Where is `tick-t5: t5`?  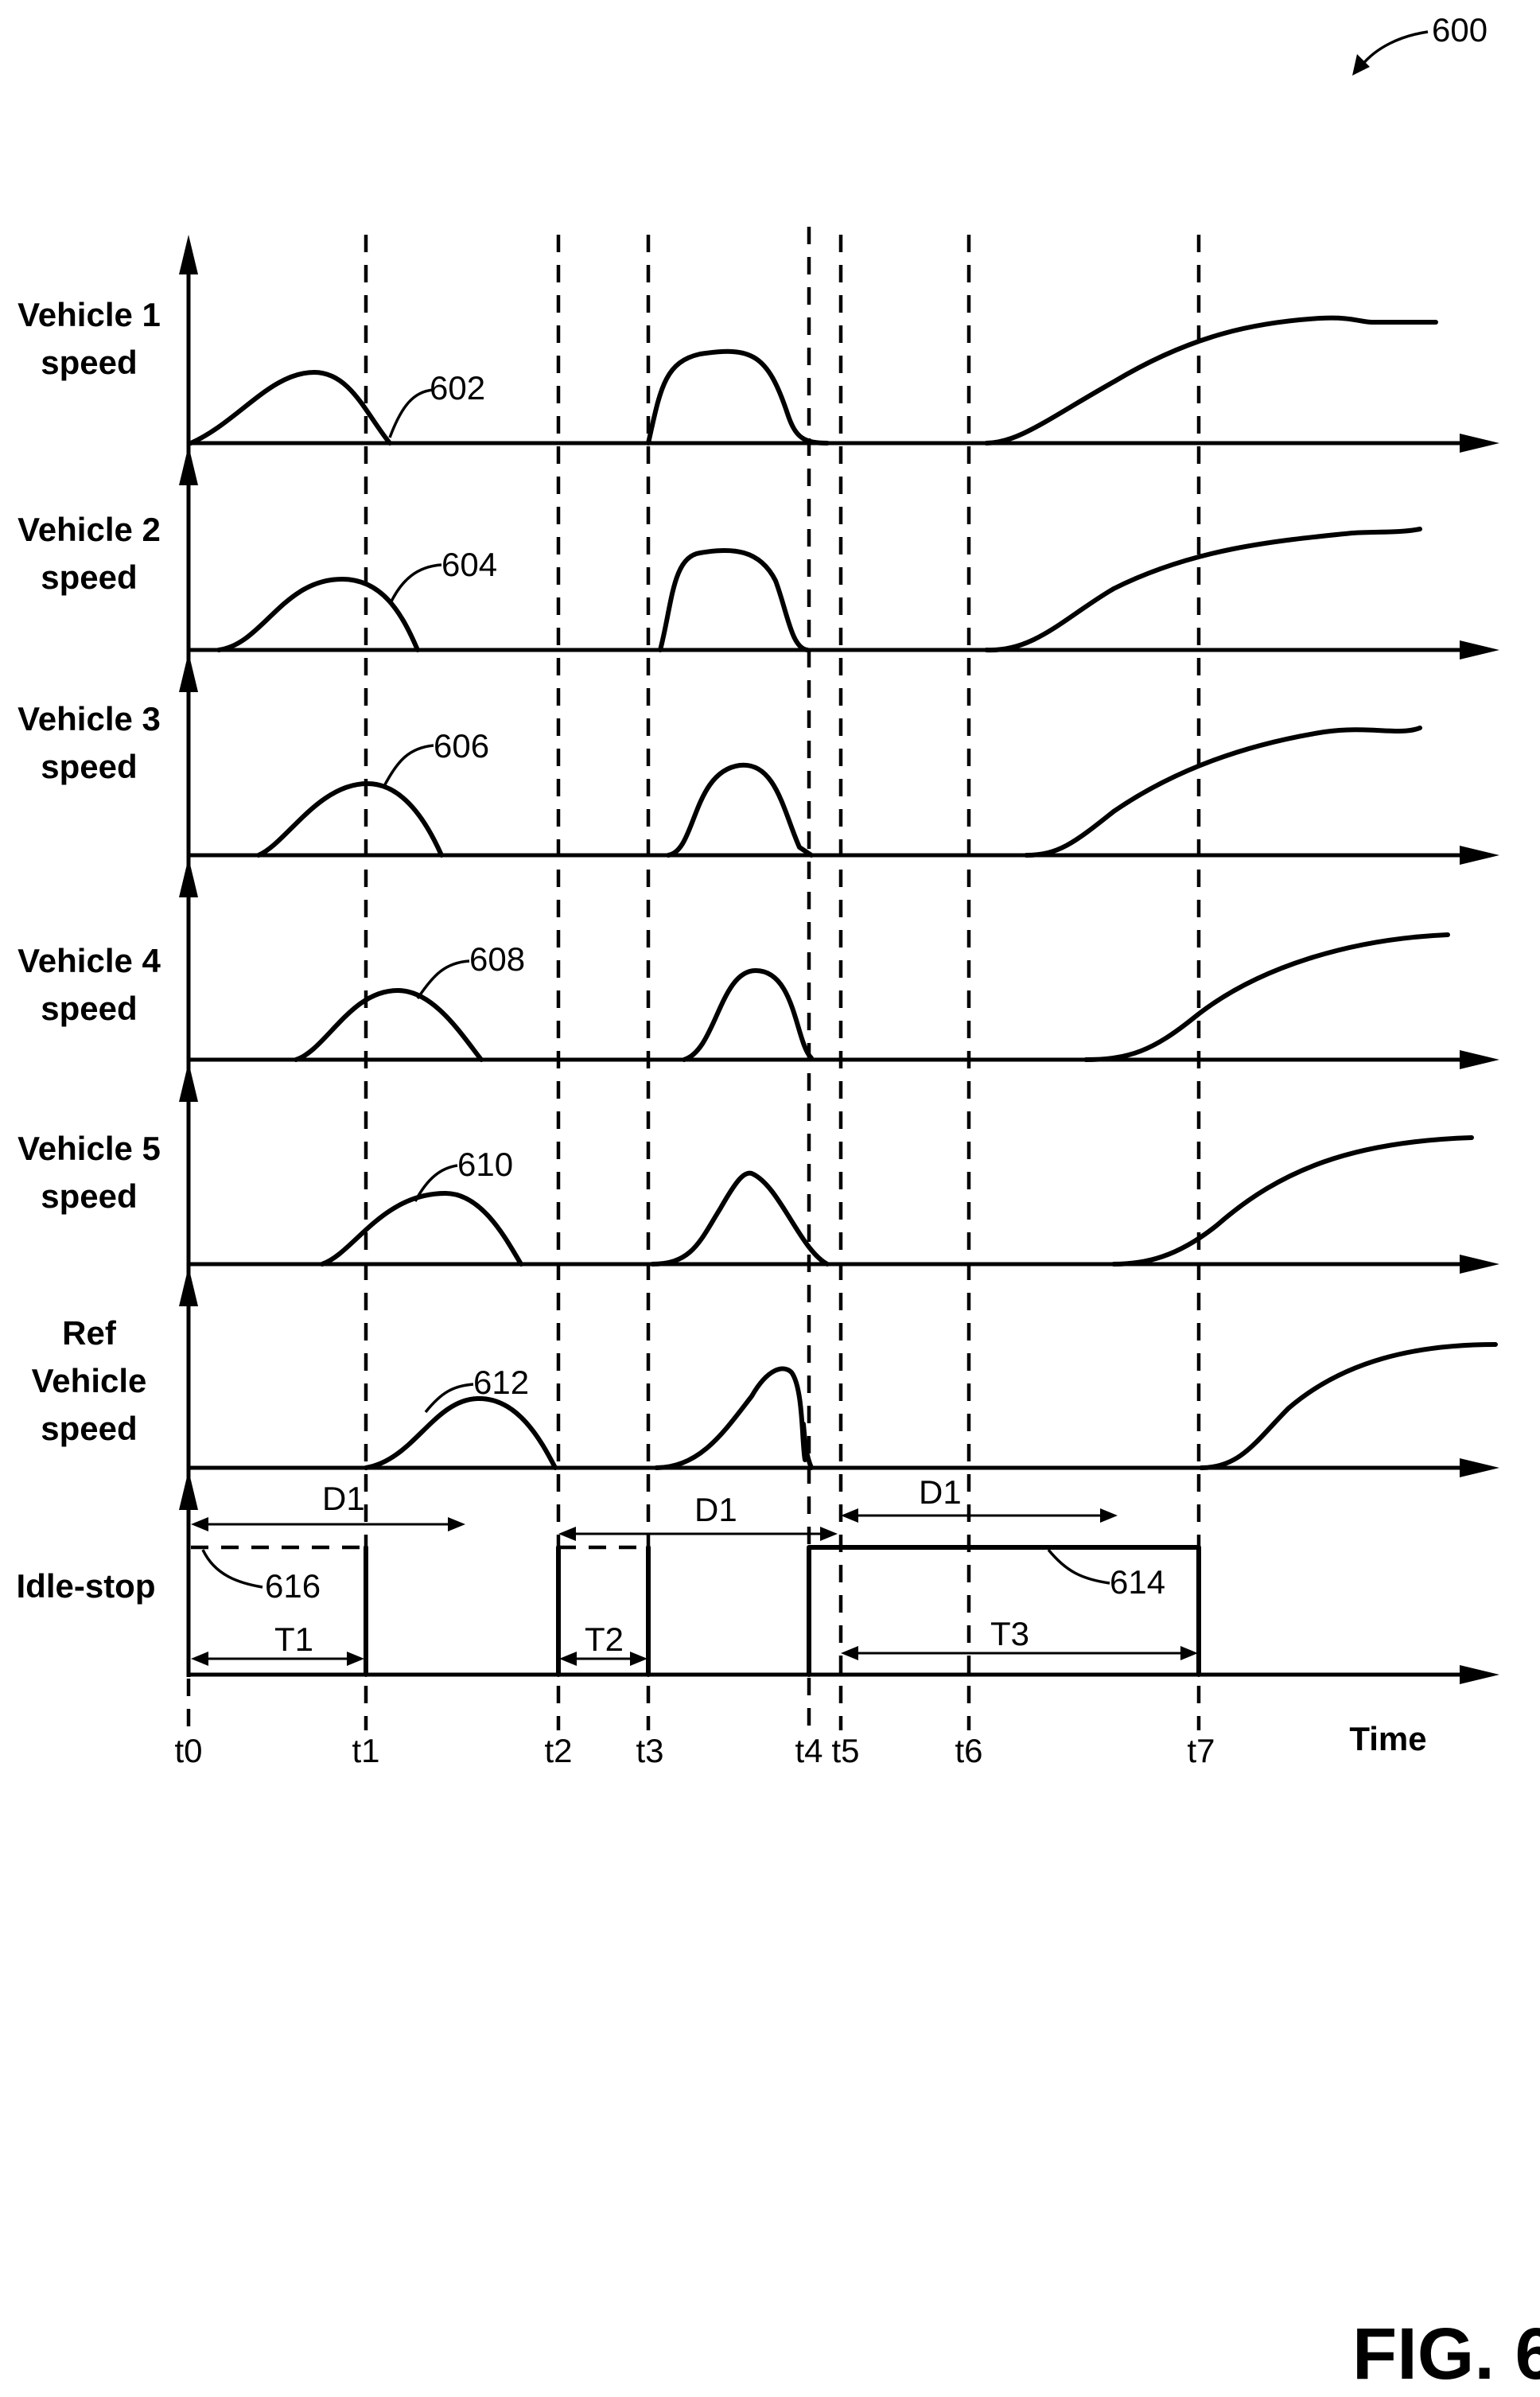 tick-t5: t5 is located at coordinates (845, 1750).